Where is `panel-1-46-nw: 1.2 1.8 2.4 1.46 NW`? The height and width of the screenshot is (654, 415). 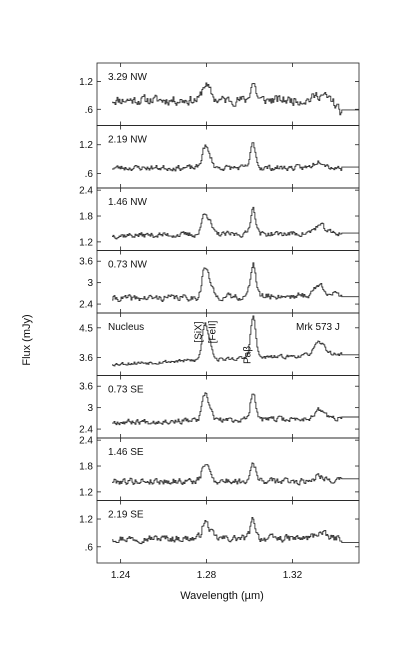
panel-1-46-nw: 1.2 1.8 2.4 1.46 NW is located at coordinates (219, 218).